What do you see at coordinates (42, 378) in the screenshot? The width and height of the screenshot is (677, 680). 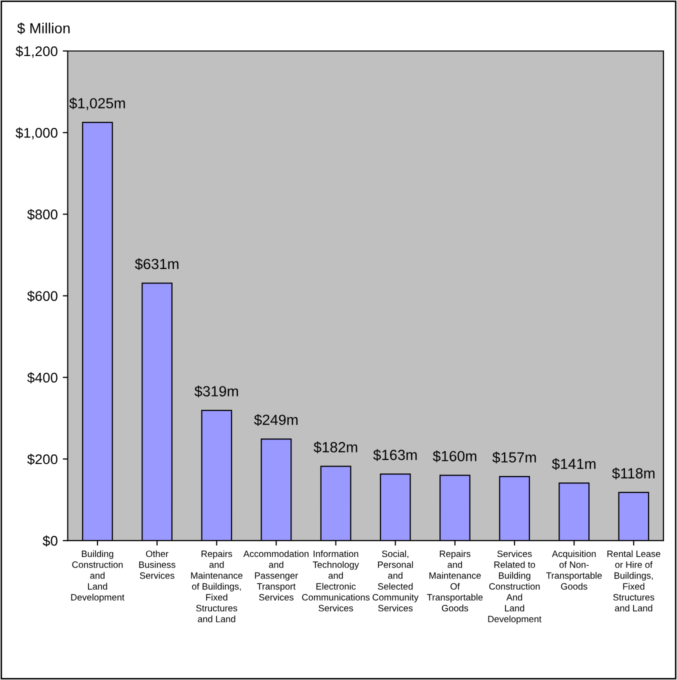 I see `y-tick-label: $400` at bounding box center [42, 378].